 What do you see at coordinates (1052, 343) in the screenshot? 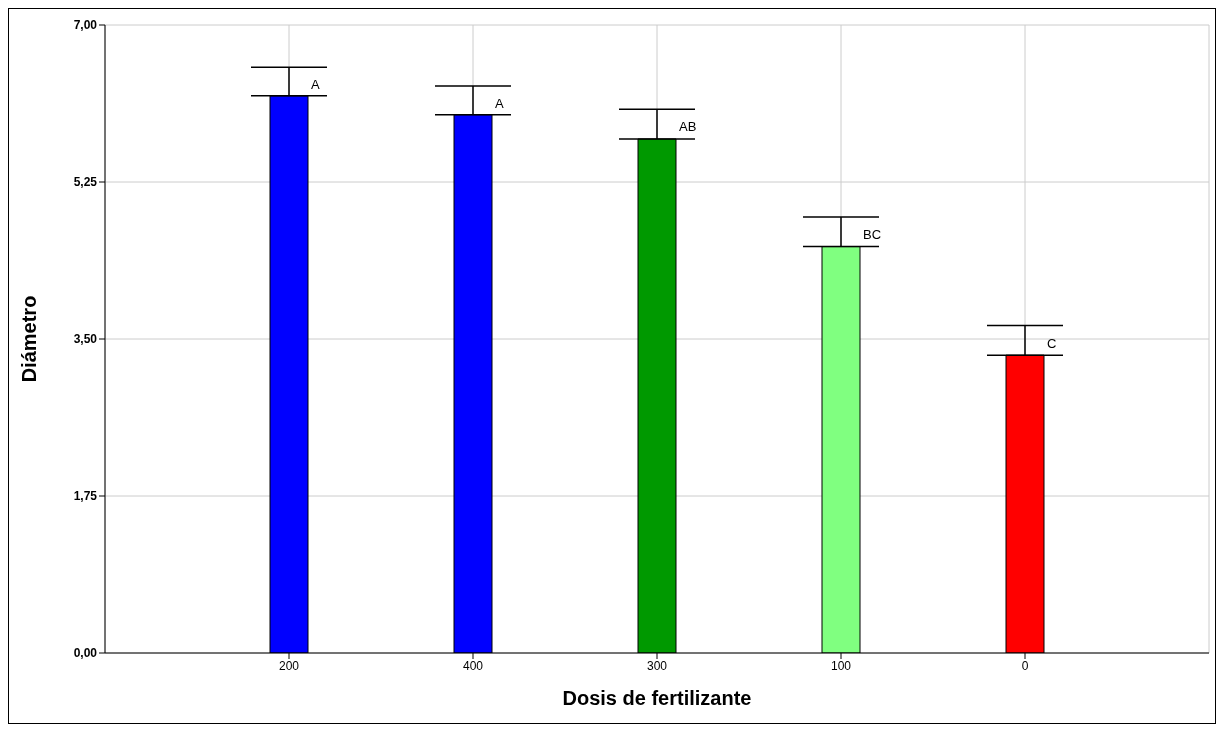
I see `annotation: C` at bounding box center [1052, 343].